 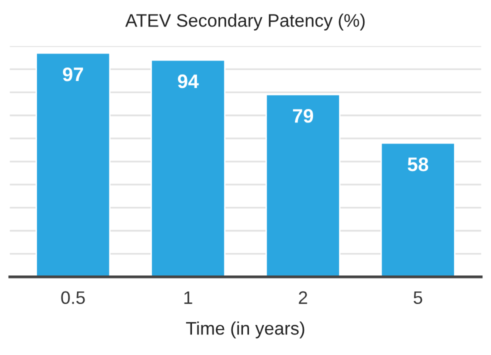 What do you see at coordinates (73, 297) in the screenshot?
I see `x-tick-label: 0.5` at bounding box center [73, 297].